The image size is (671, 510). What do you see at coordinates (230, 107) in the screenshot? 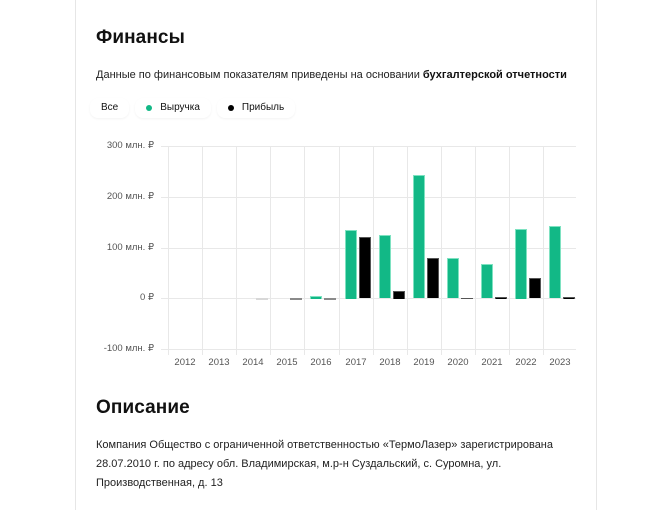
I see `profit-dot-icon` at bounding box center [230, 107].